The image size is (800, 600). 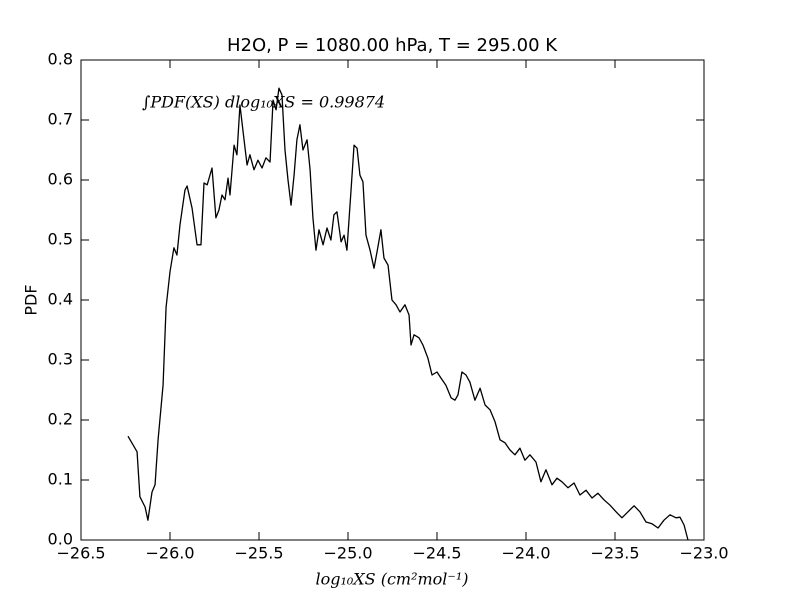 What do you see at coordinates (60, 359) in the screenshot?
I see `y-tick-label: 0.3` at bounding box center [60, 359].